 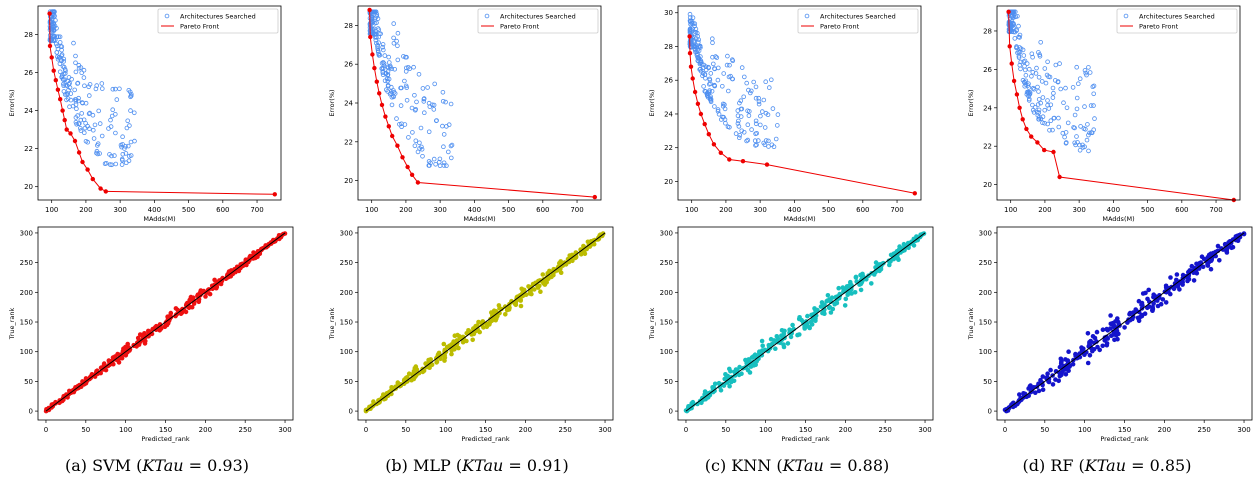 What do you see at coordinates (797, 465) in the screenshot?
I see `caption-c: (c) KNN (KTau = 0.88)` at bounding box center [797, 465].